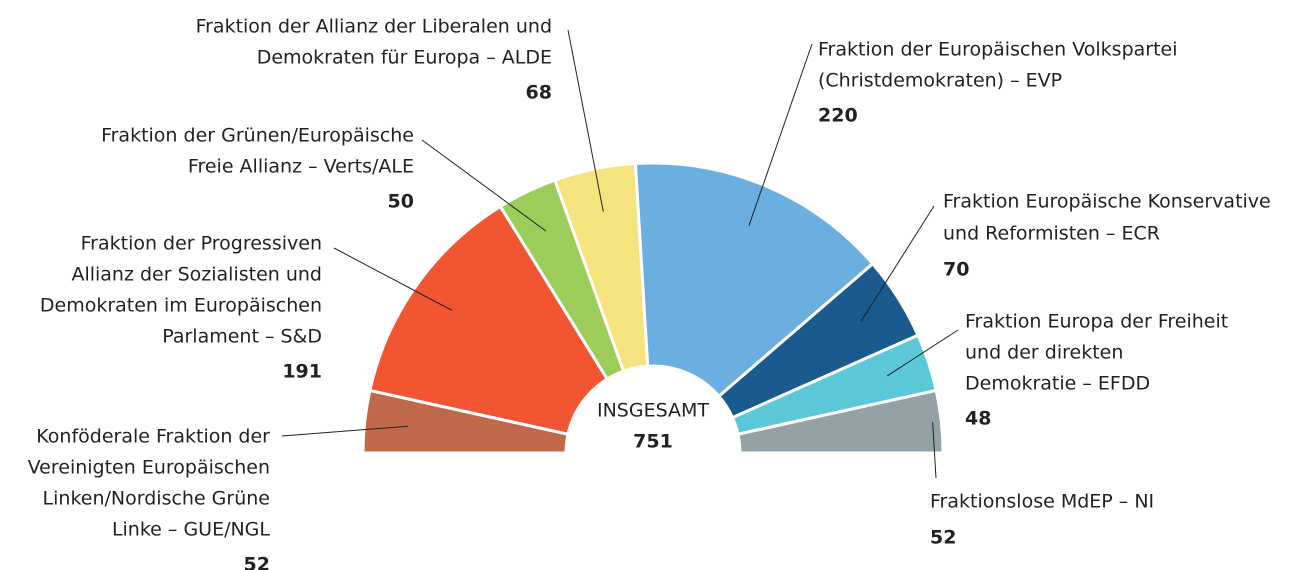  Describe the element at coordinates (149, 468) in the screenshot. I see `segment-label: Vereinigten Europäischen` at that location.